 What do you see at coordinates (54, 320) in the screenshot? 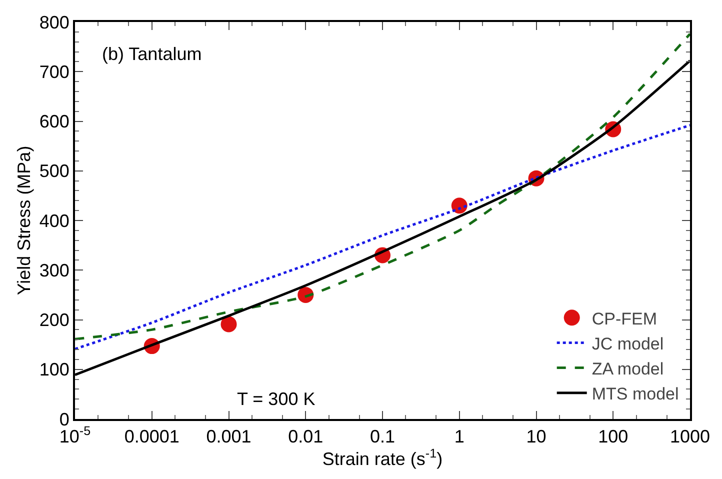
I see `y-tick-label: 200` at bounding box center [54, 320].